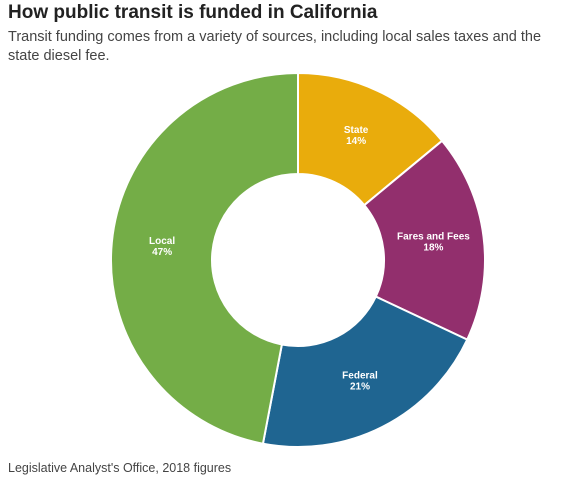  What do you see at coordinates (360, 386) in the screenshot?
I see `slice-value-label: 21%` at bounding box center [360, 386].